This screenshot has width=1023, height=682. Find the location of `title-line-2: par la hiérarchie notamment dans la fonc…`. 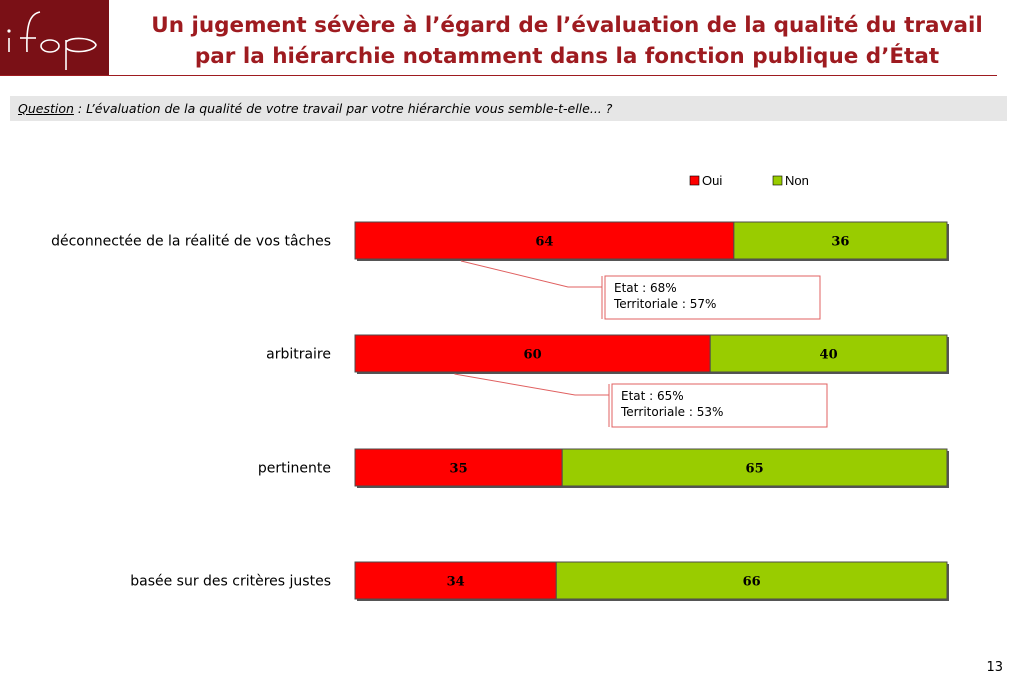

title-line-2: par la hiérarchie notamment dans la fonc… is located at coordinates (567, 56).